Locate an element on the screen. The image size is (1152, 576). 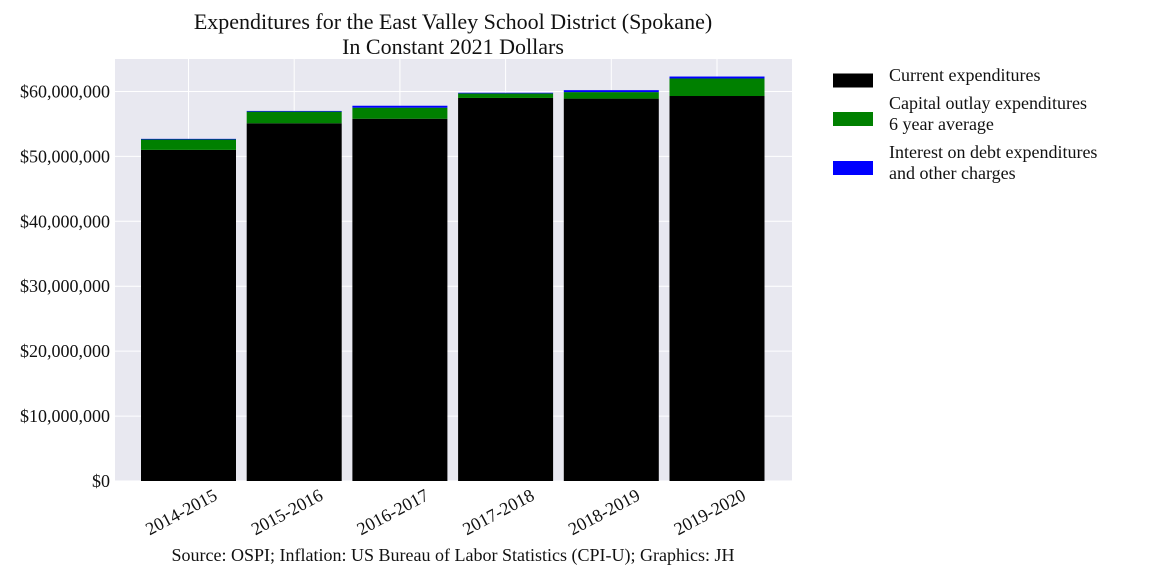
legend-label: Interest on debt expenditures is located at coordinates (993, 152).